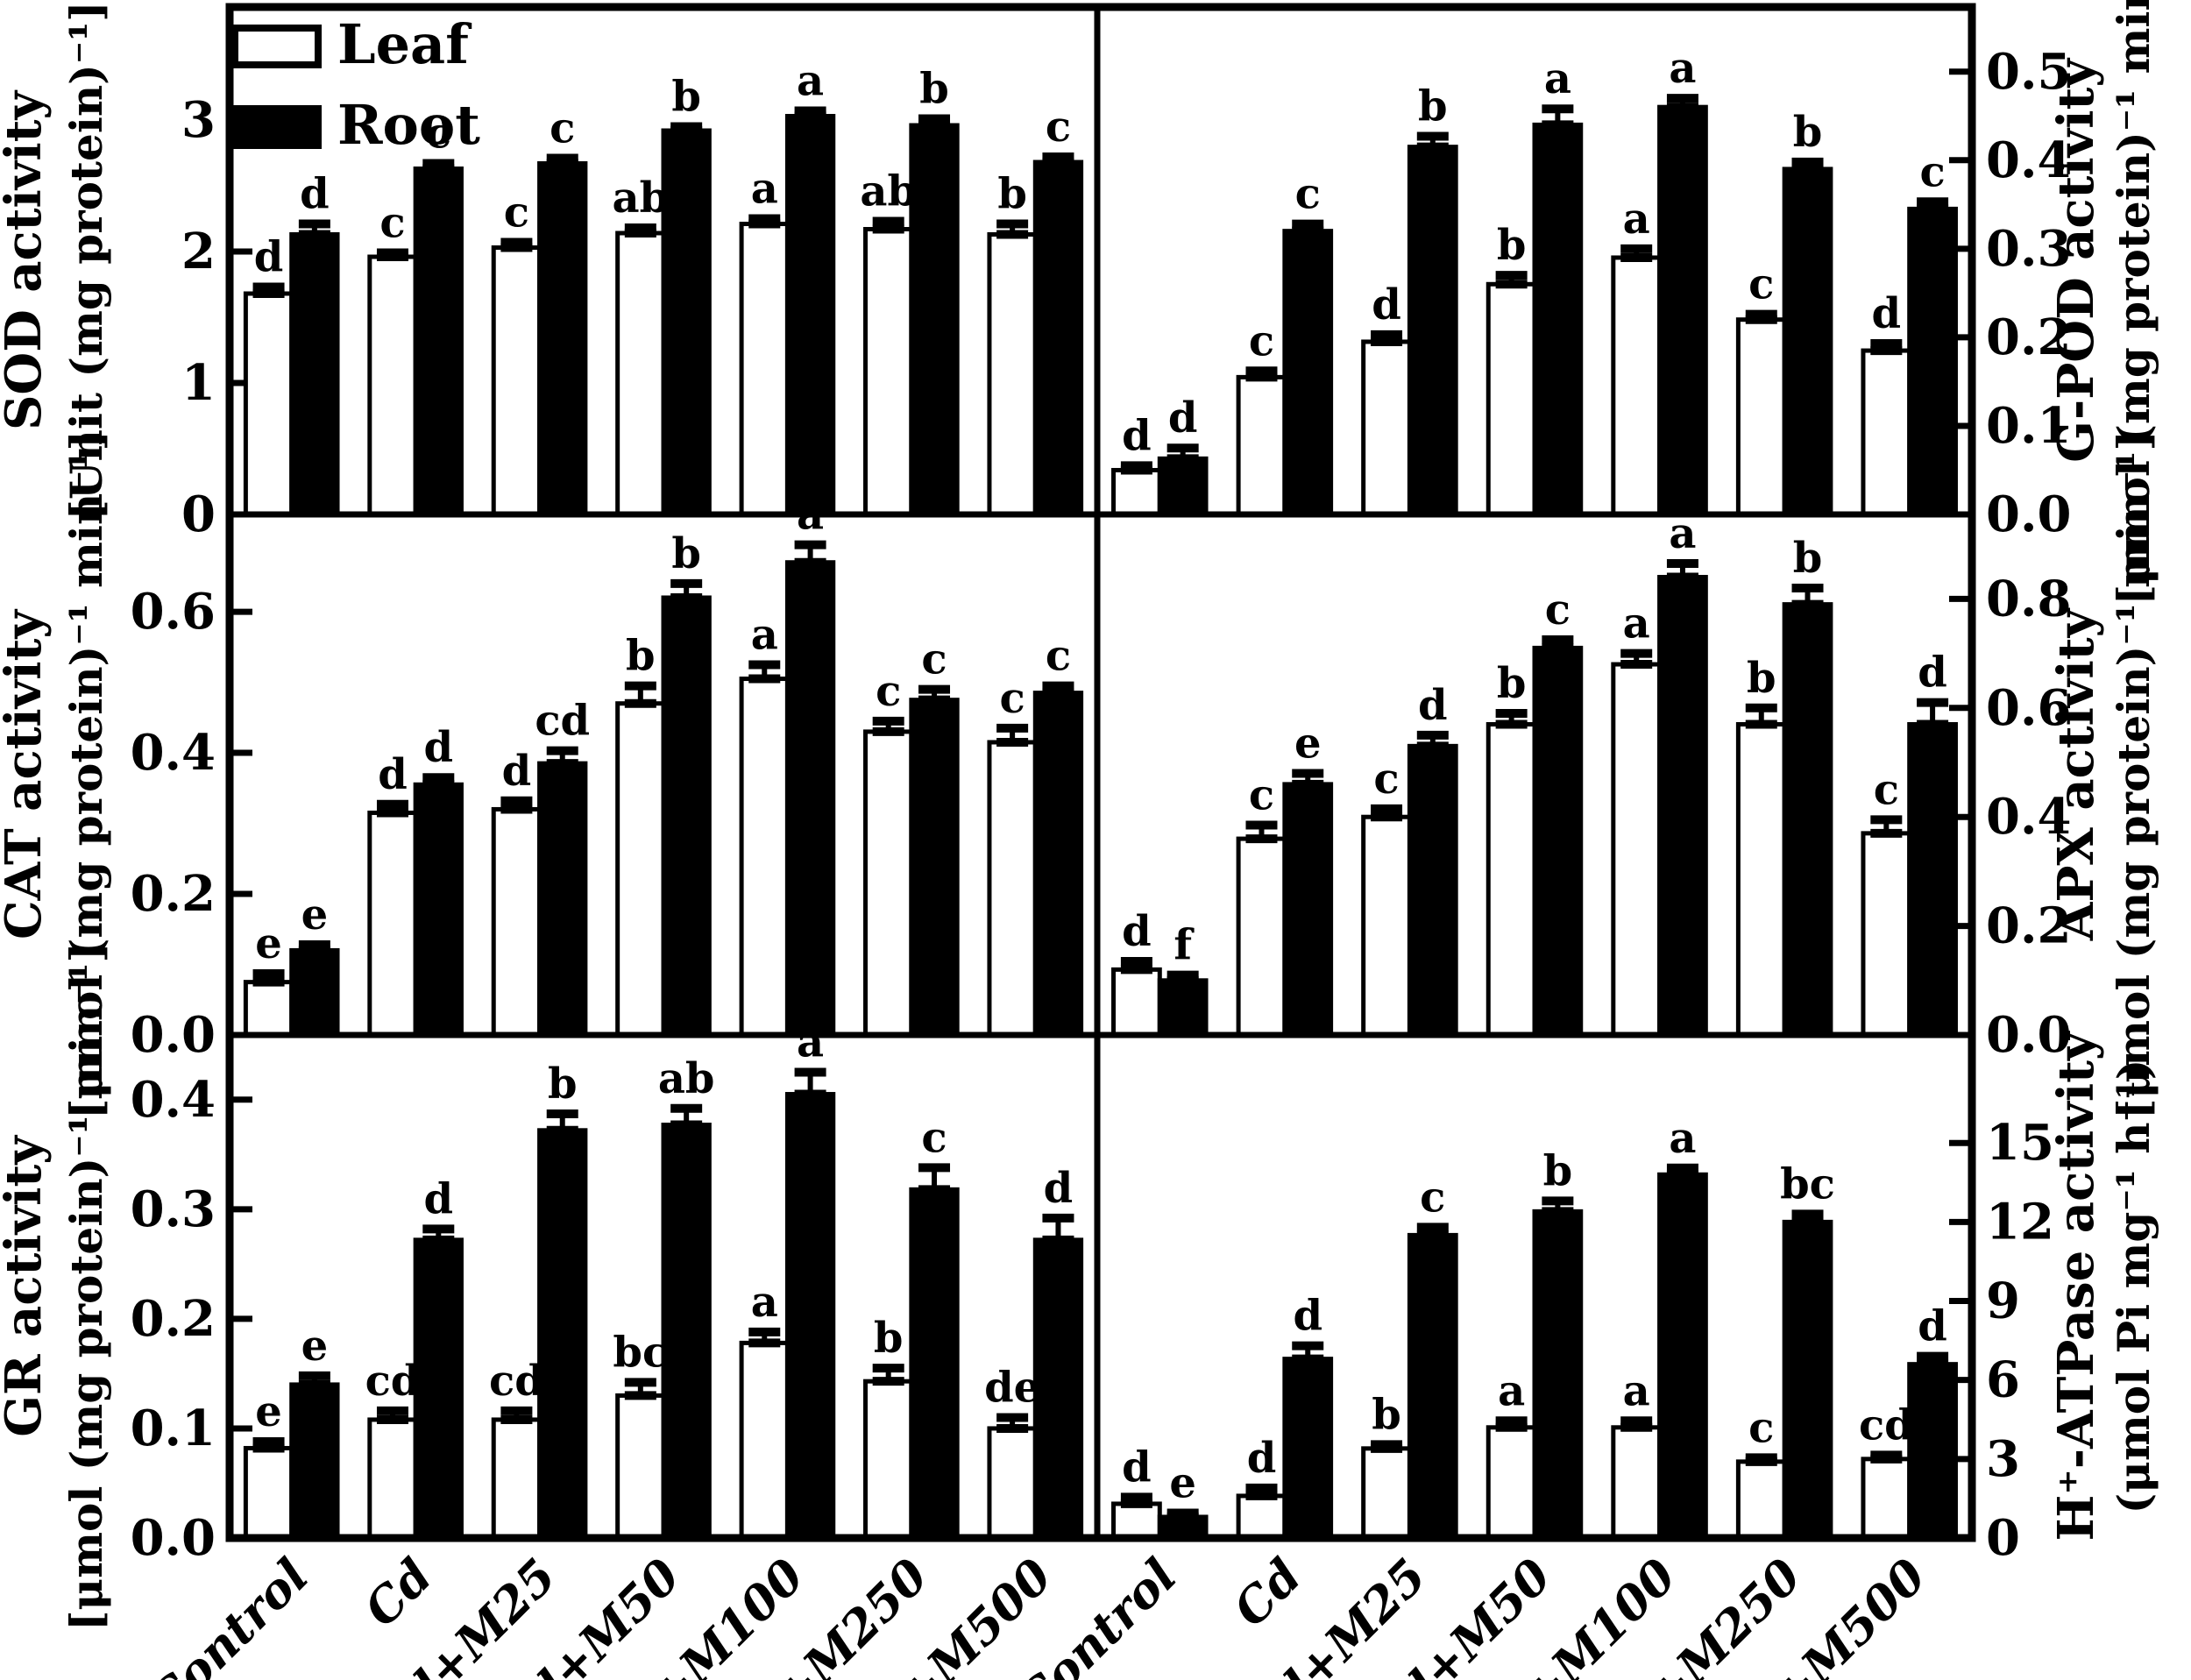  What do you see at coordinates (408, 125) in the screenshot?
I see `legend-label-root: Root` at bounding box center [408, 125].